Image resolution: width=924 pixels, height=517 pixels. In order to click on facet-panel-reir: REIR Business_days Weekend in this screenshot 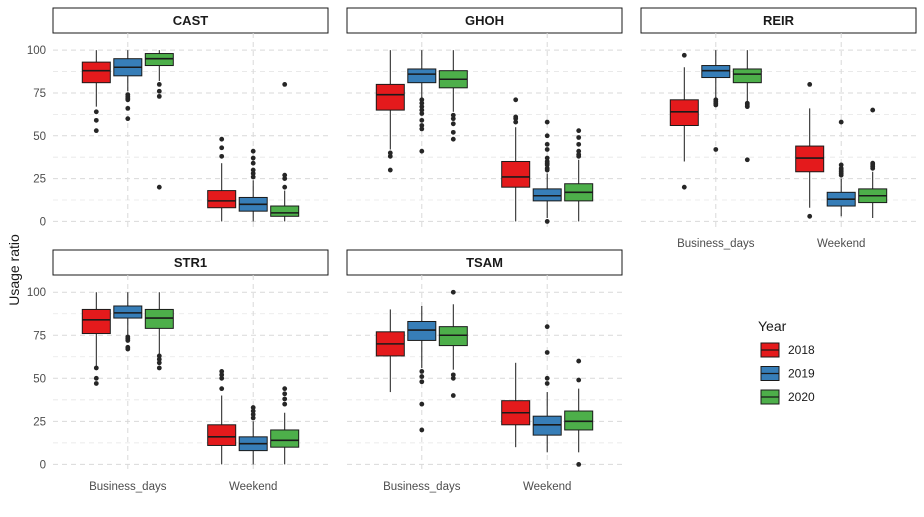, I will do `click(778, 128)`.